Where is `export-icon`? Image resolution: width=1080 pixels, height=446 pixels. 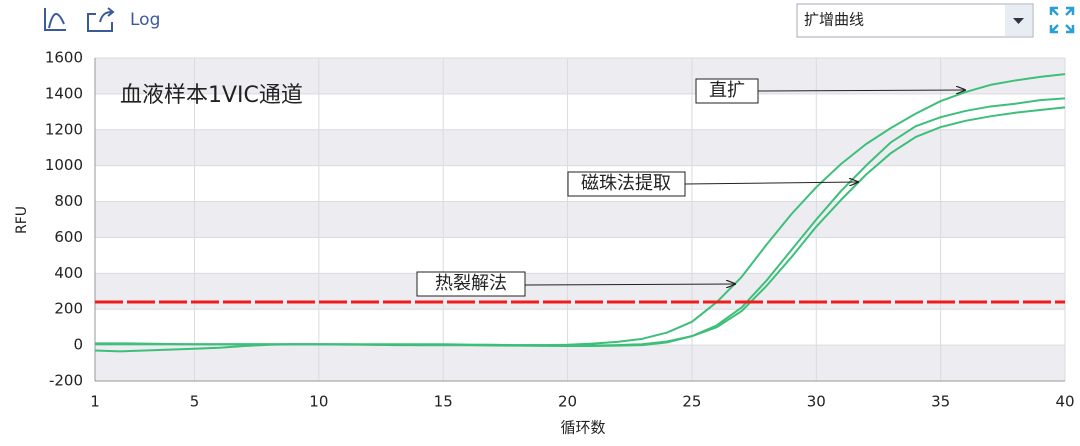
export-icon is located at coordinates (101, 19).